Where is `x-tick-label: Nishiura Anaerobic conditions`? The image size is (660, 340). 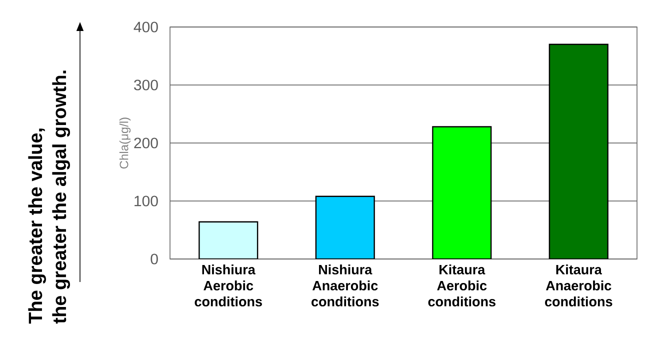
x-tick-label: Nishiura Anaerobic conditions is located at coordinates (345, 285).